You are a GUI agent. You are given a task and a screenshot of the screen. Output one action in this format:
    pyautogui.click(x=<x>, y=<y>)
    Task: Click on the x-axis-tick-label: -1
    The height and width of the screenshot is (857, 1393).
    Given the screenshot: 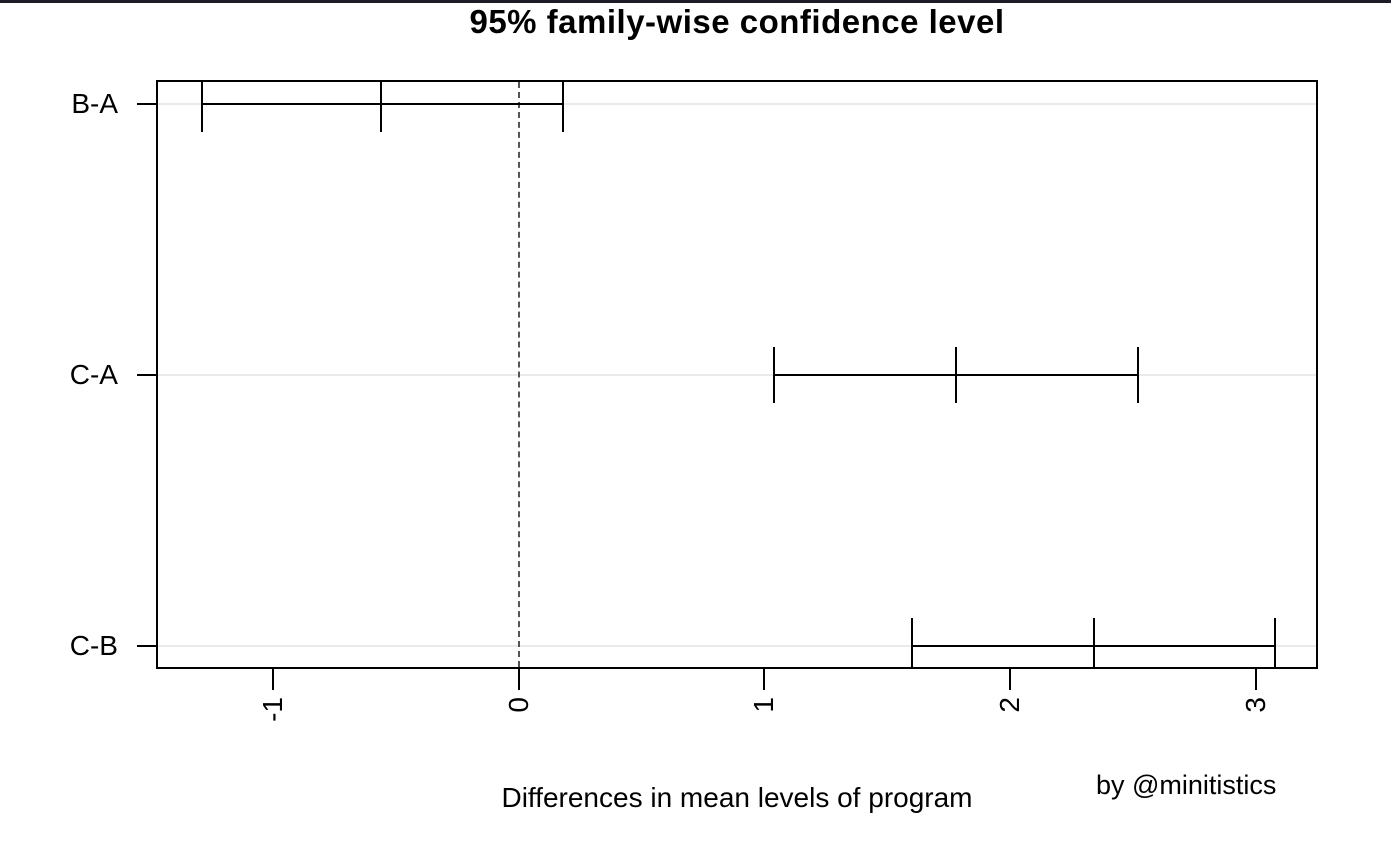 What is the action you would take?
    pyautogui.click(x=272, y=709)
    